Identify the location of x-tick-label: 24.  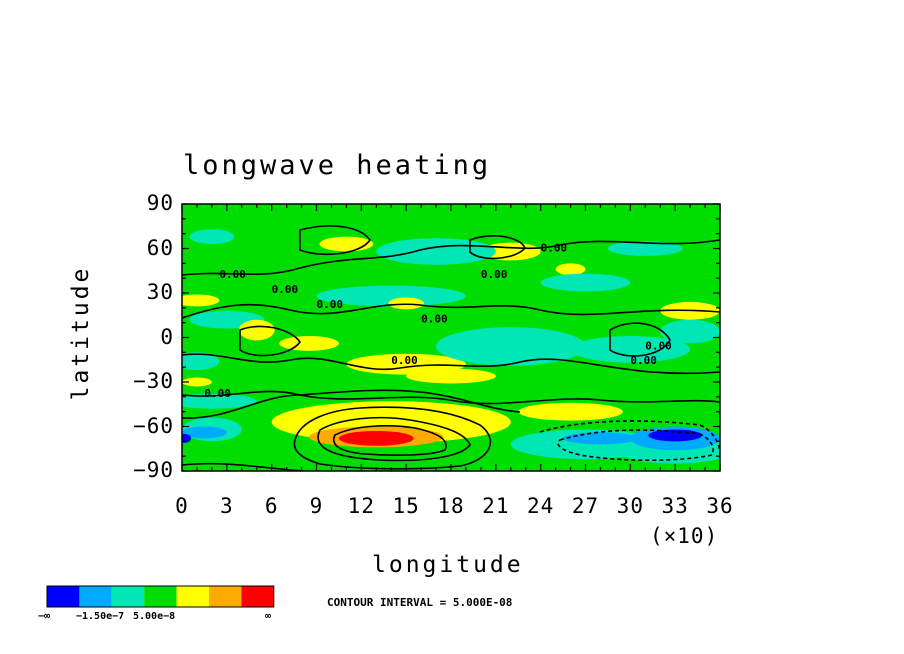
(541, 506).